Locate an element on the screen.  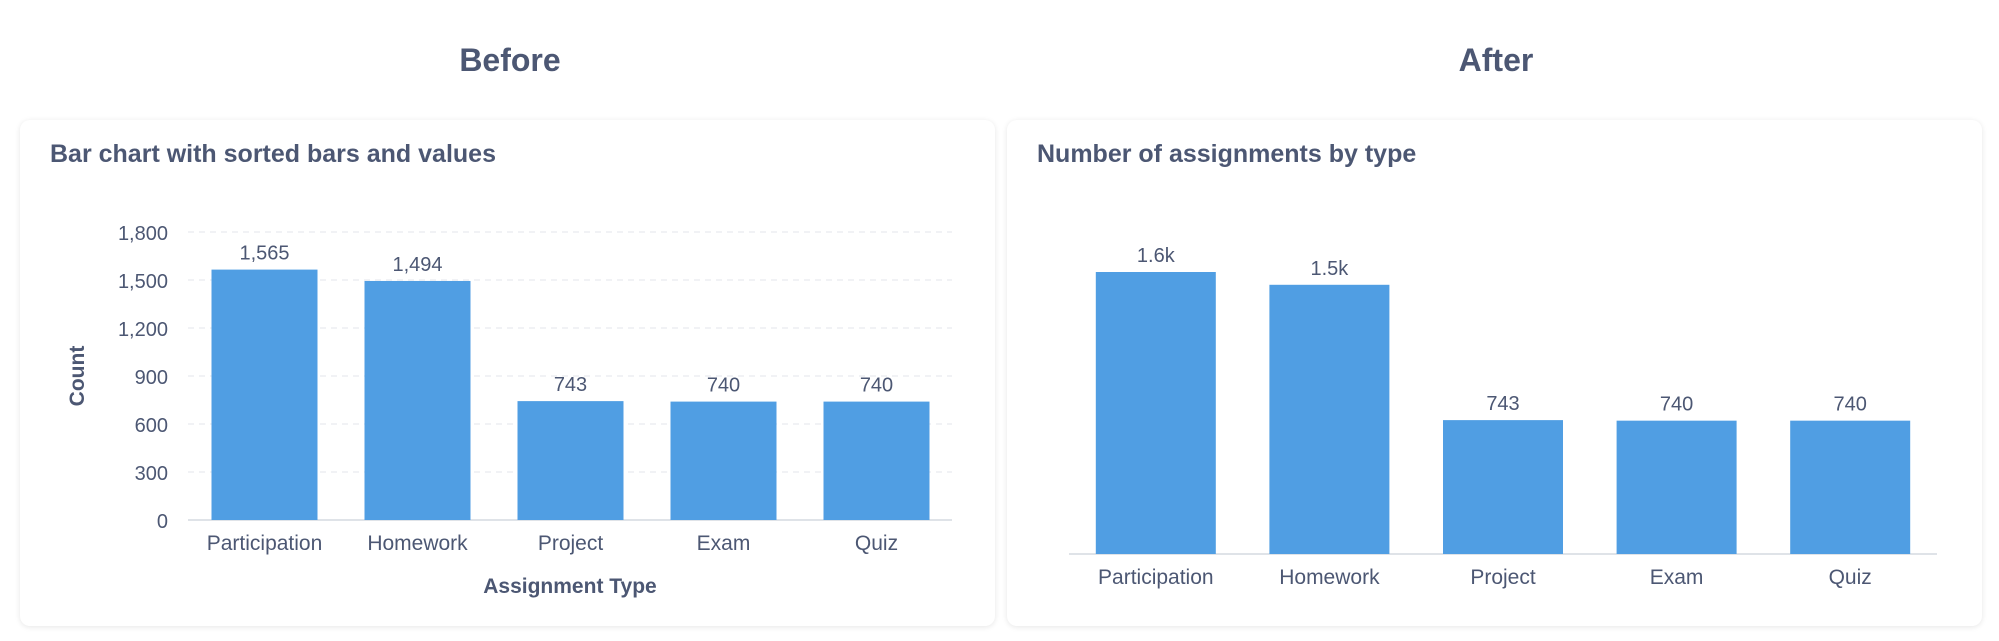
before-chart-title: Bar chart with sorted bars and values is located at coordinates (273, 154).